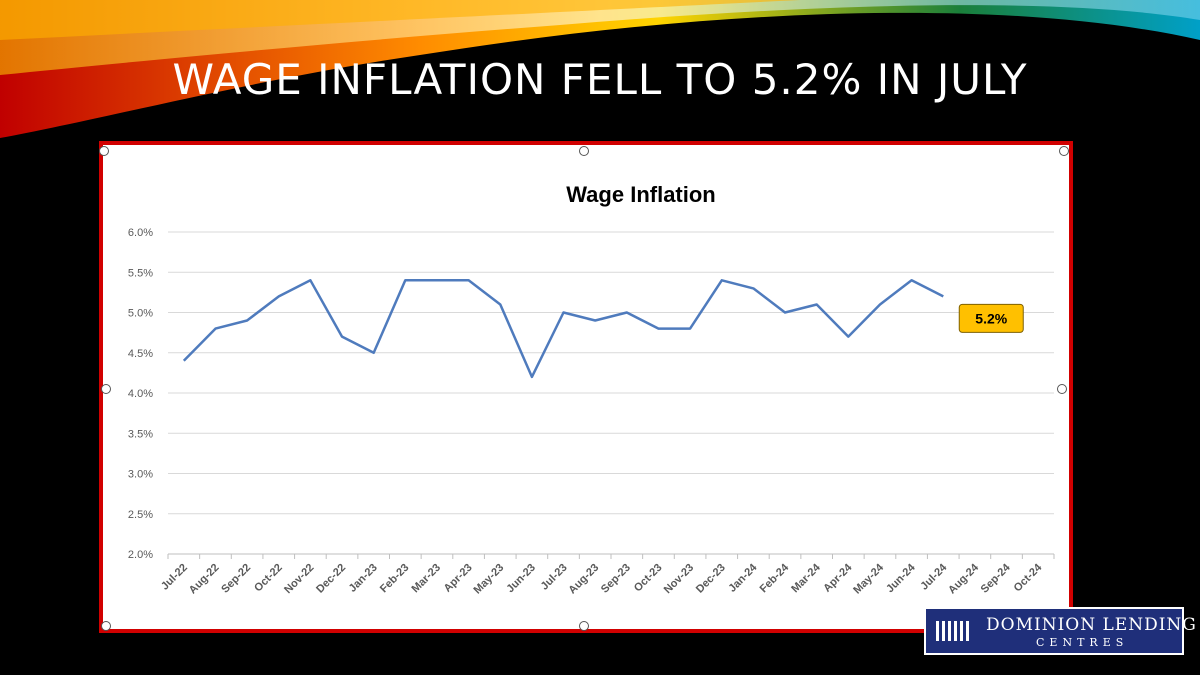  What do you see at coordinates (140, 233) in the screenshot?
I see `y-tick-label: 6.0%` at bounding box center [140, 233].